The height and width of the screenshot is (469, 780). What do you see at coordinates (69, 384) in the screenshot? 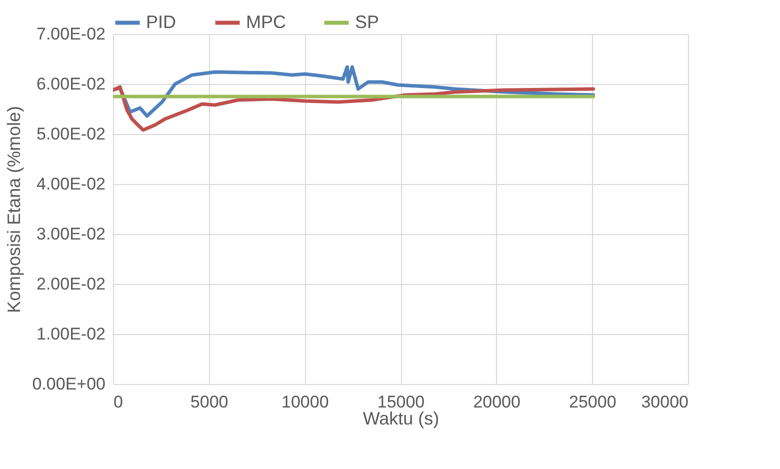
I see `y-tick-label: 0.00E+00` at bounding box center [69, 384].